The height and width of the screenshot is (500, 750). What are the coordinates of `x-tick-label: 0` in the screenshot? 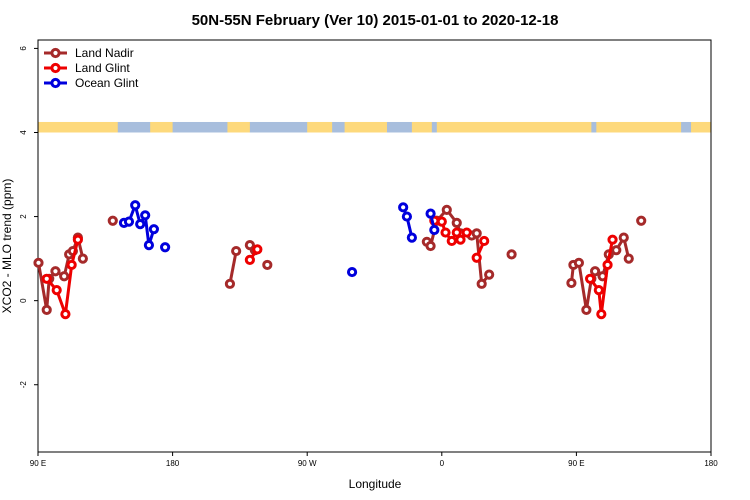 It's located at (442, 463).